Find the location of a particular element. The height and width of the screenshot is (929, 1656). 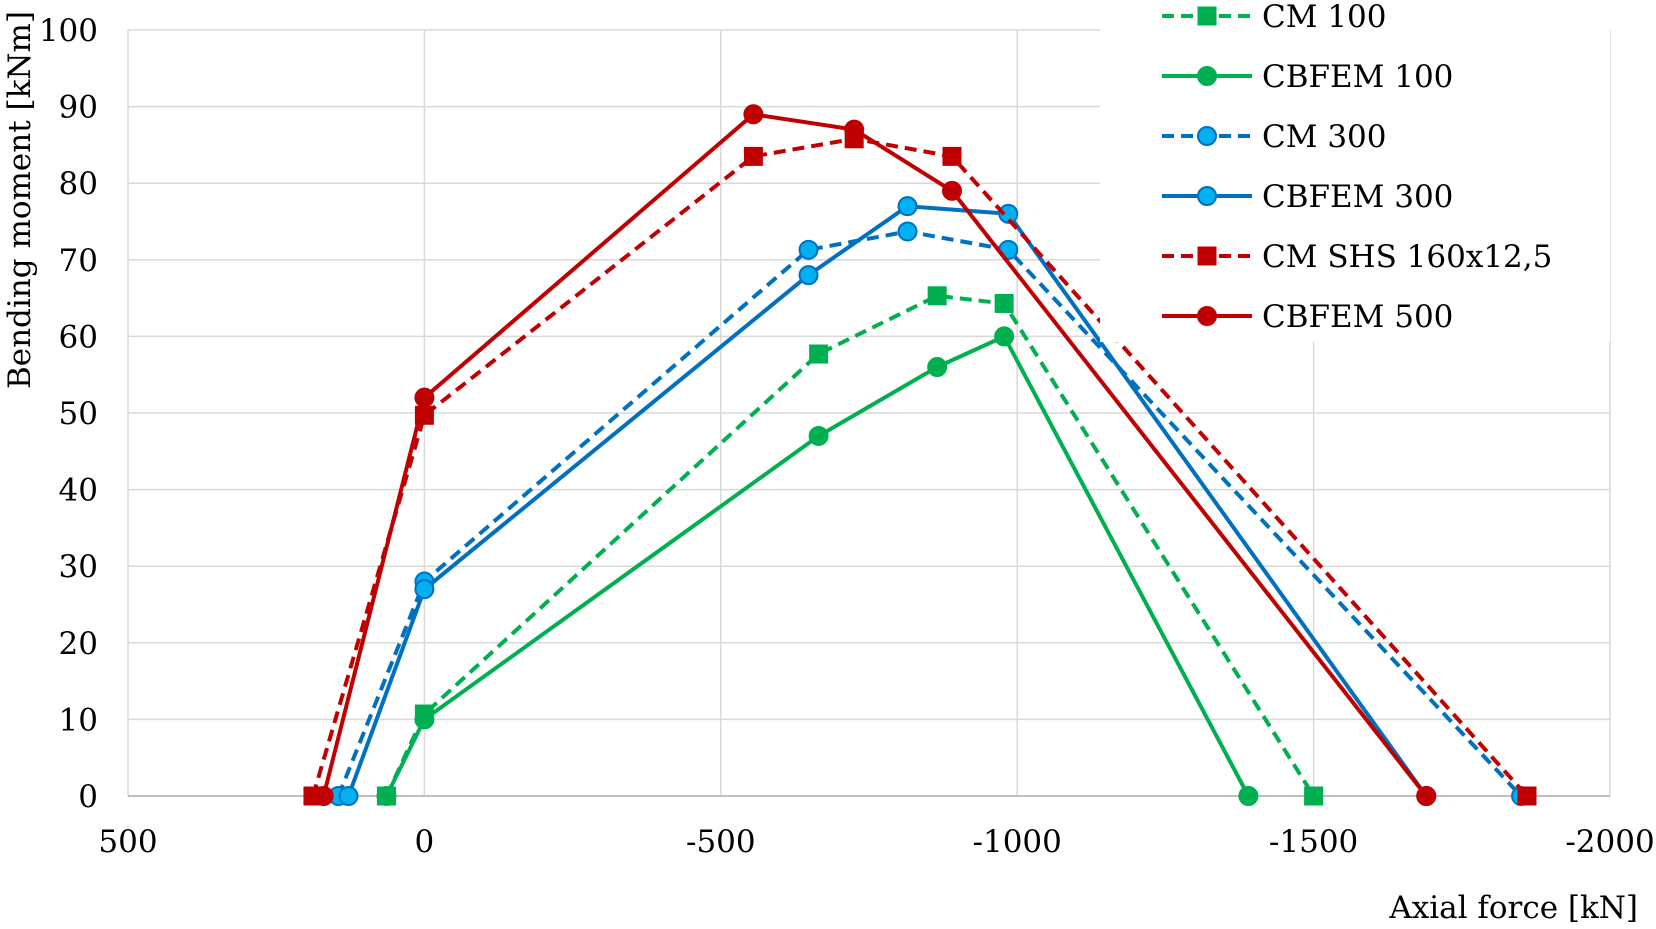

legend-background is located at coordinates (1355, 171).